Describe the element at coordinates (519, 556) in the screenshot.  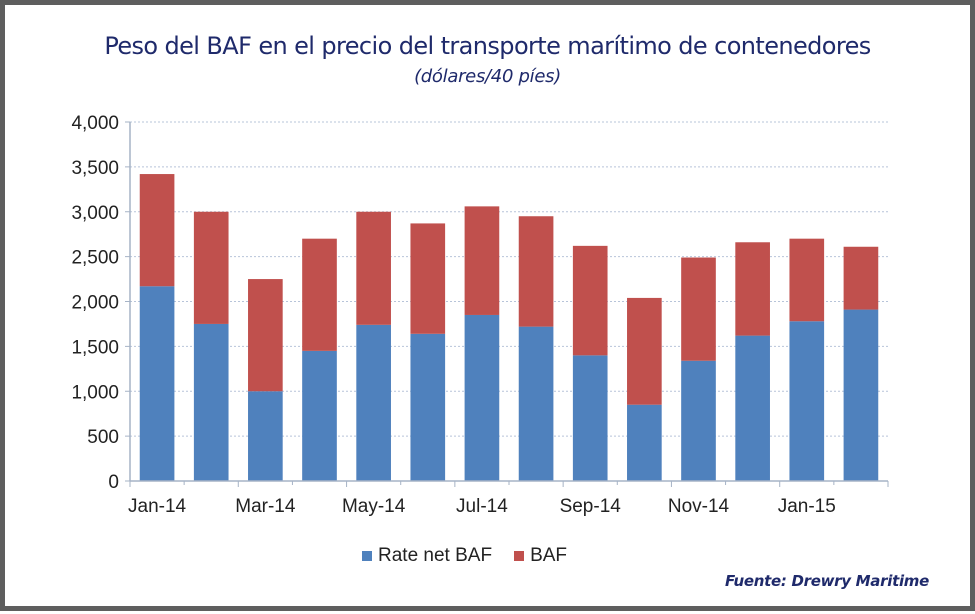
I see `legend-swatch-baf` at that location.